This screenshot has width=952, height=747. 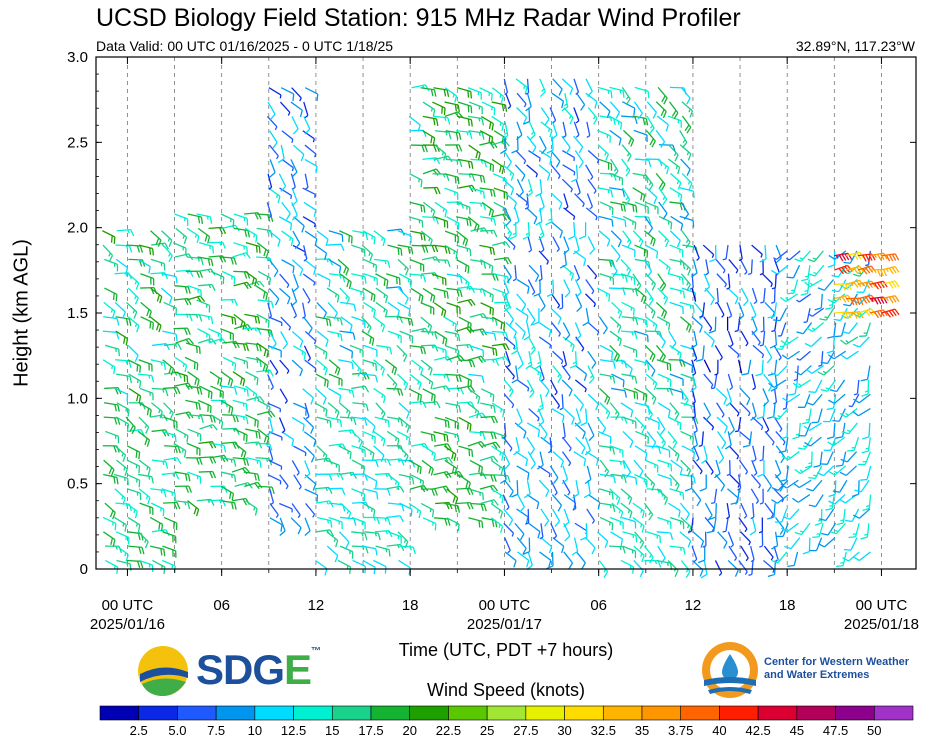 I want to click on colorbar-label: 27.5, so click(x=525, y=730).